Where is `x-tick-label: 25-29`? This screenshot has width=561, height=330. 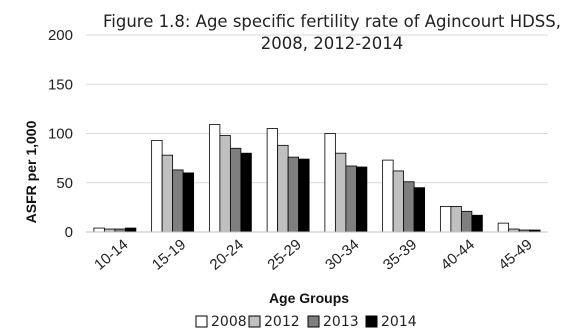
x-tick-label: 25-29 is located at coordinates (284, 255).